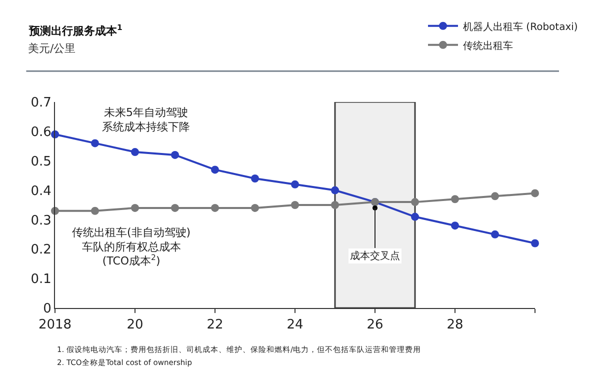  Describe the element at coordinates (295, 325) in the screenshot. I see `x-tick-label: 24` at that location.